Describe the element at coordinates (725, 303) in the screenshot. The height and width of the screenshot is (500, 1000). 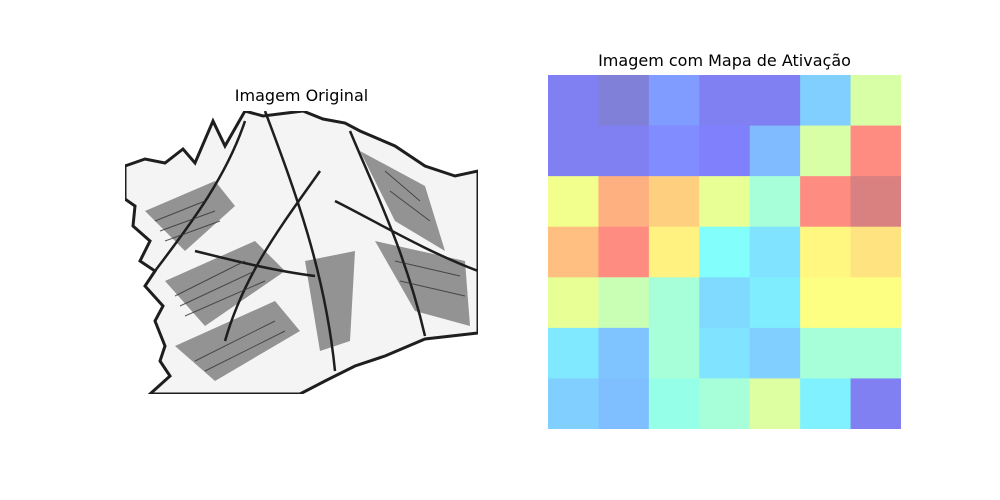
I see `heatmap-cell-r4-c3` at that location.